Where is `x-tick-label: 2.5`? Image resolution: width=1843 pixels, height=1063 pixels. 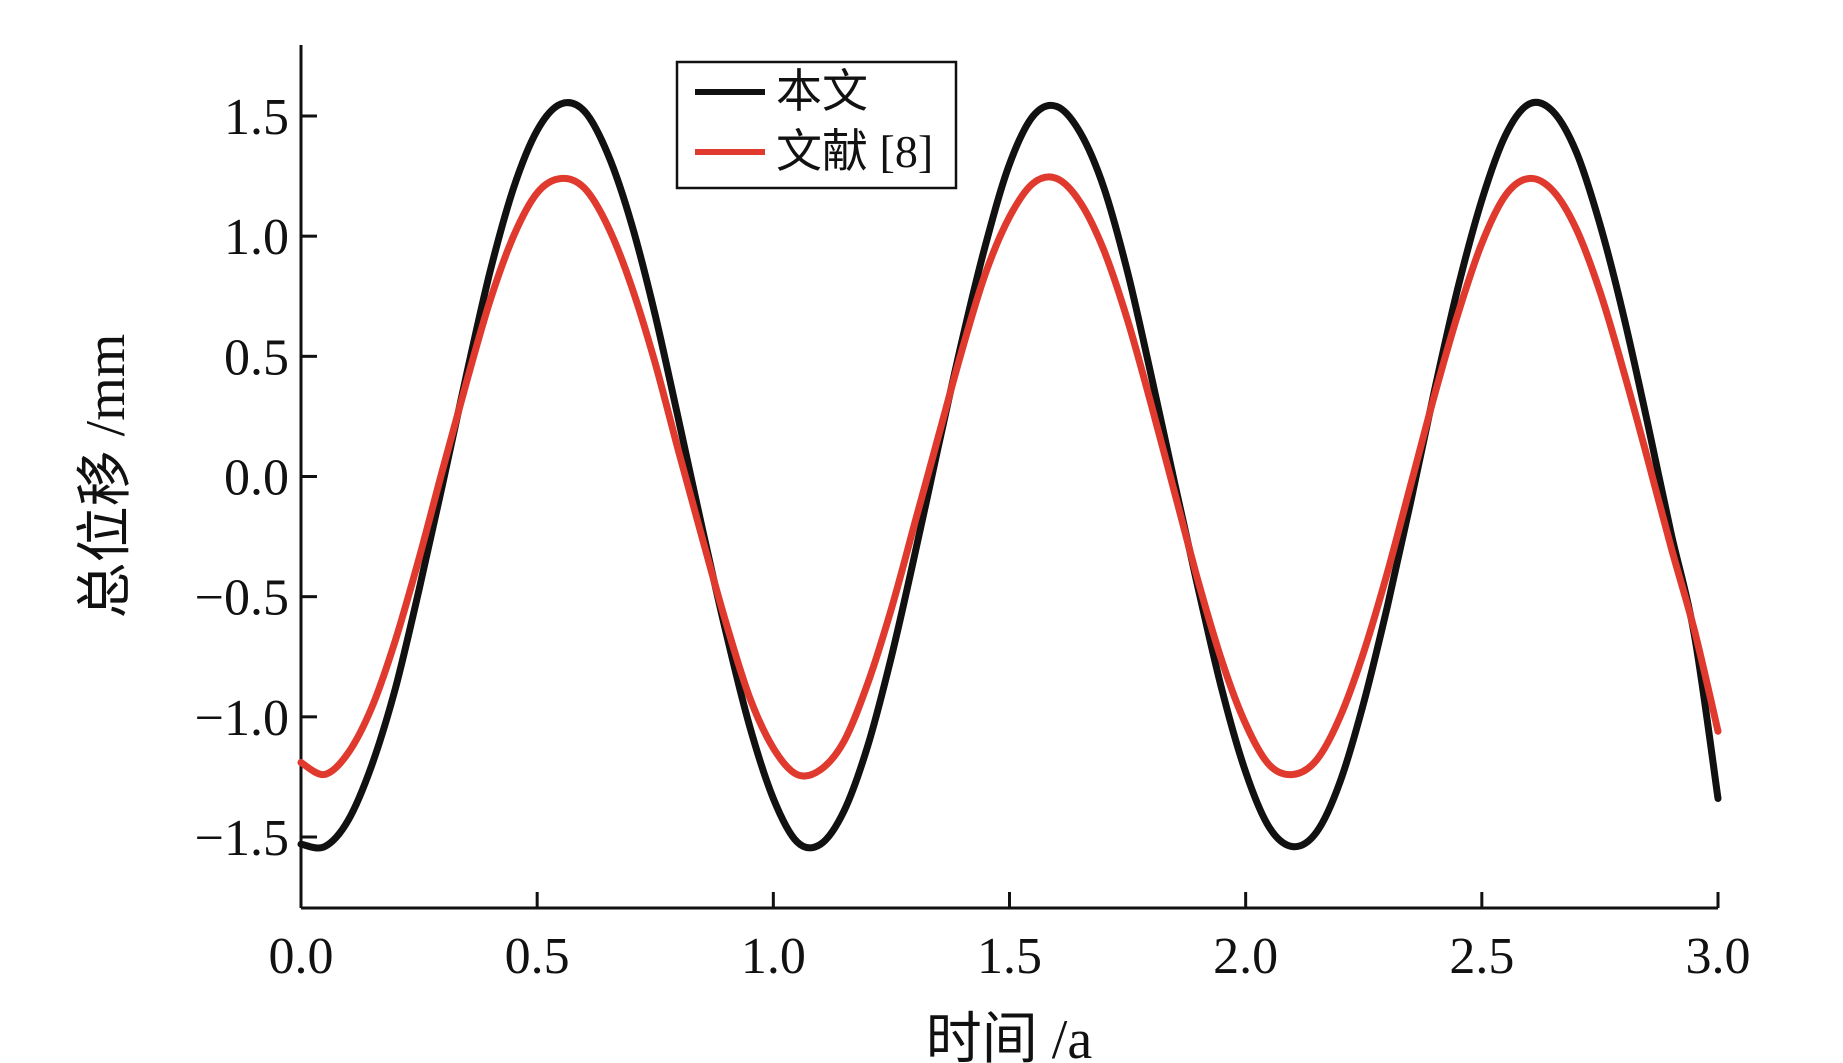
x-tick-label: 2.5 is located at coordinates (1481, 956).